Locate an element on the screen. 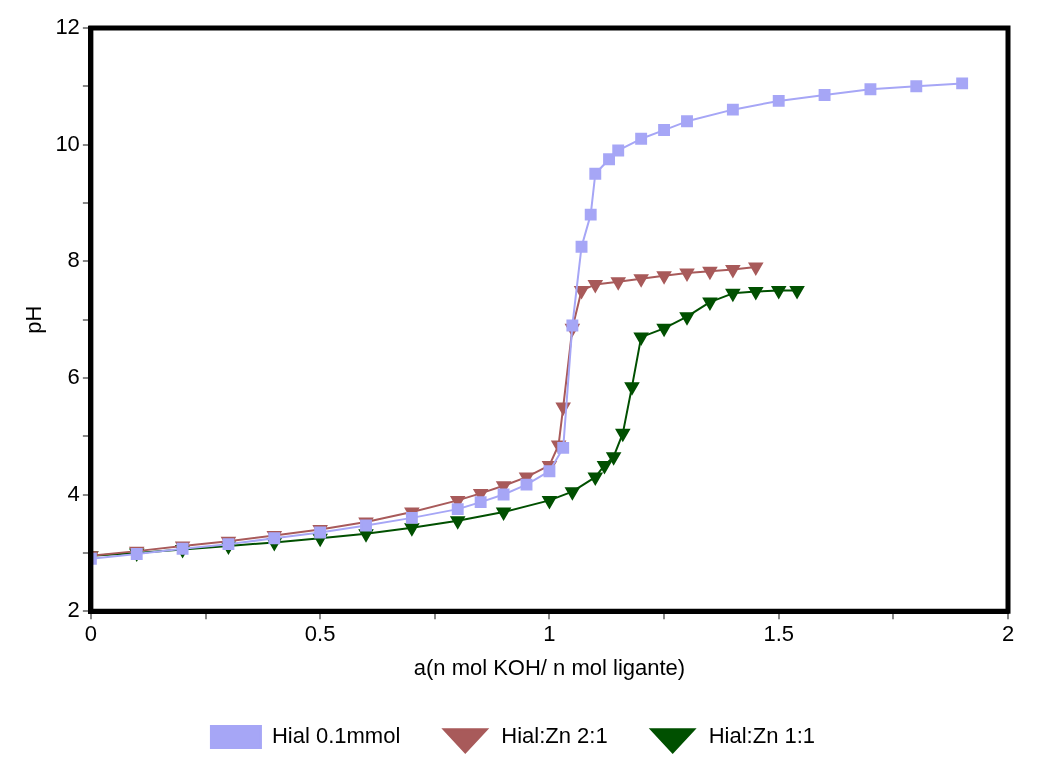 The width and height of the screenshot is (1039, 784). y-tick-label: 8 is located at coordinates (73, 260).